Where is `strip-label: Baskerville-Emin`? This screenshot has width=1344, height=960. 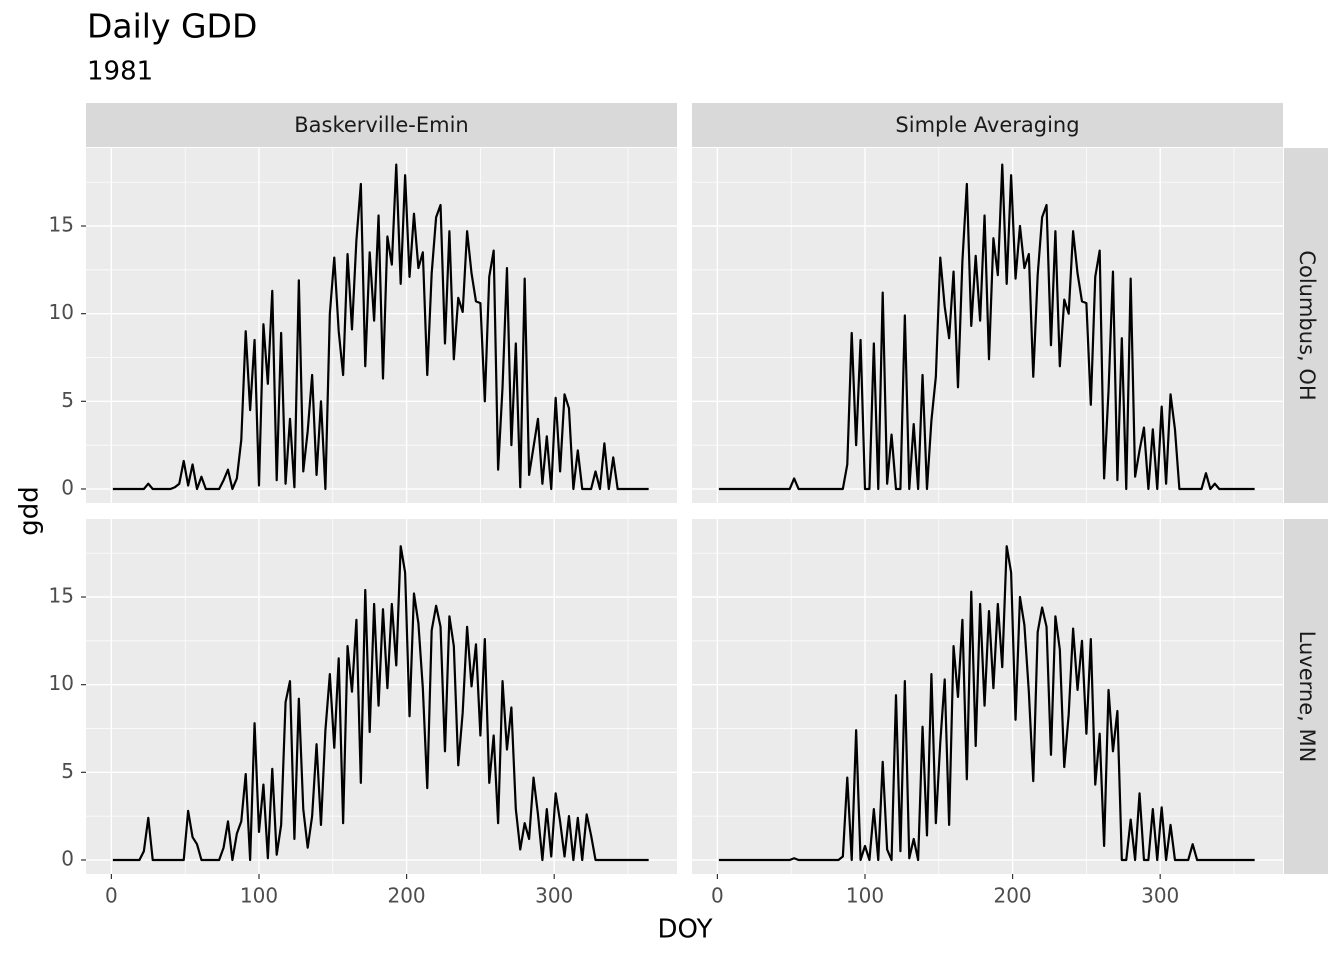
strip-label: Baskerville-Emin is located at coordinates (381, 125).